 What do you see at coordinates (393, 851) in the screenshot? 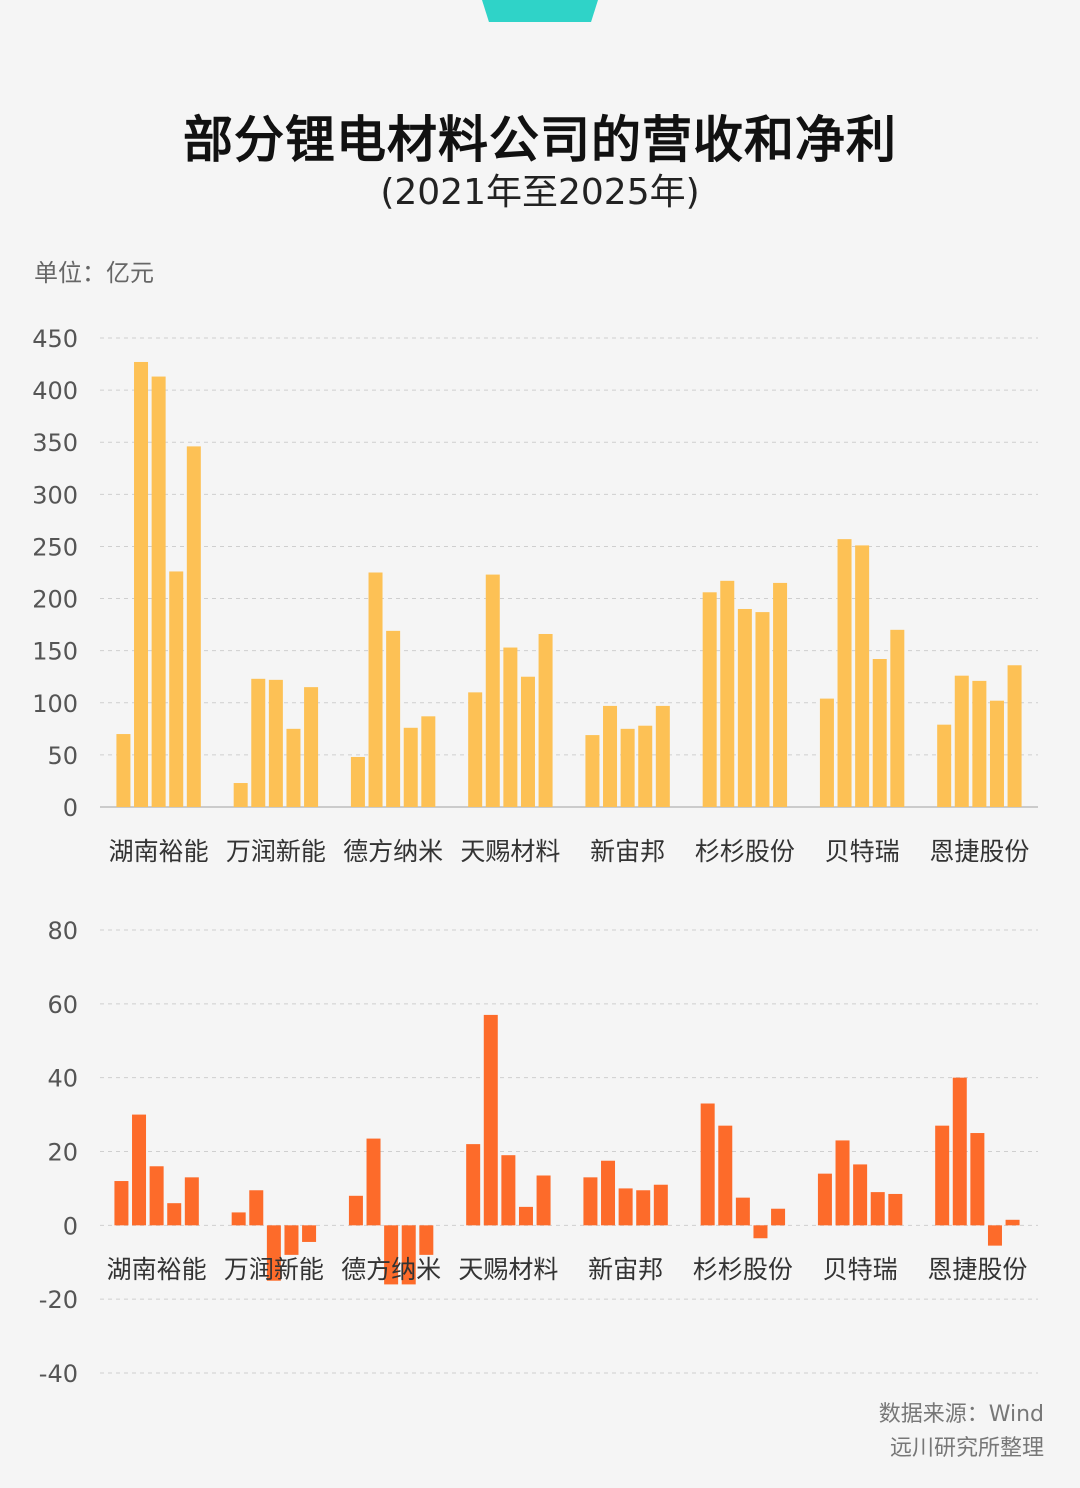
I see `x-category-label: 德方纳米` at bounding box center [393, 851].